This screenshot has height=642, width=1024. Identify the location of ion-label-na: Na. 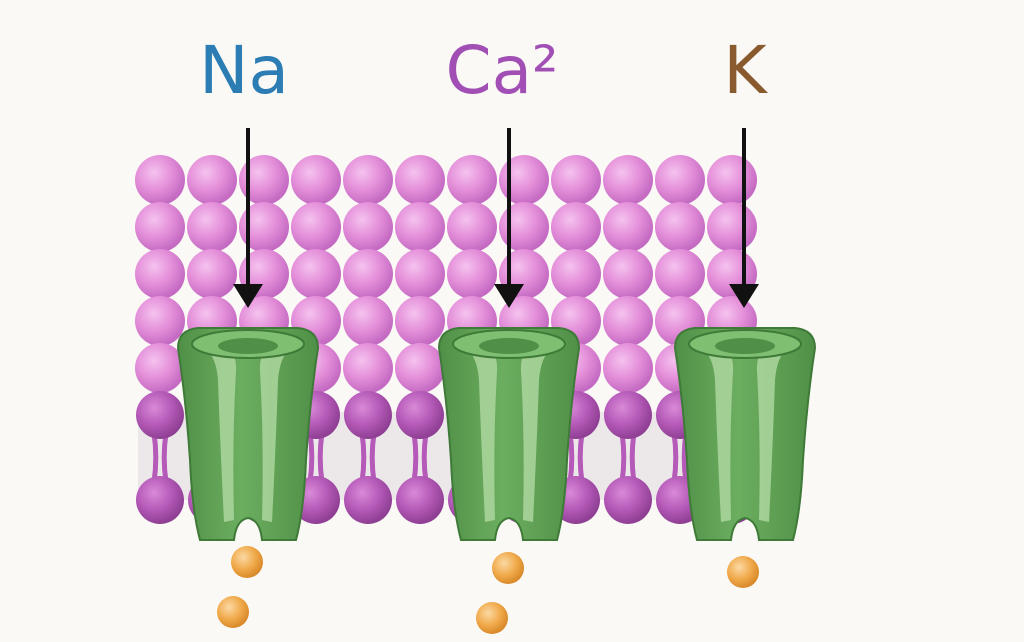
(244, 70).